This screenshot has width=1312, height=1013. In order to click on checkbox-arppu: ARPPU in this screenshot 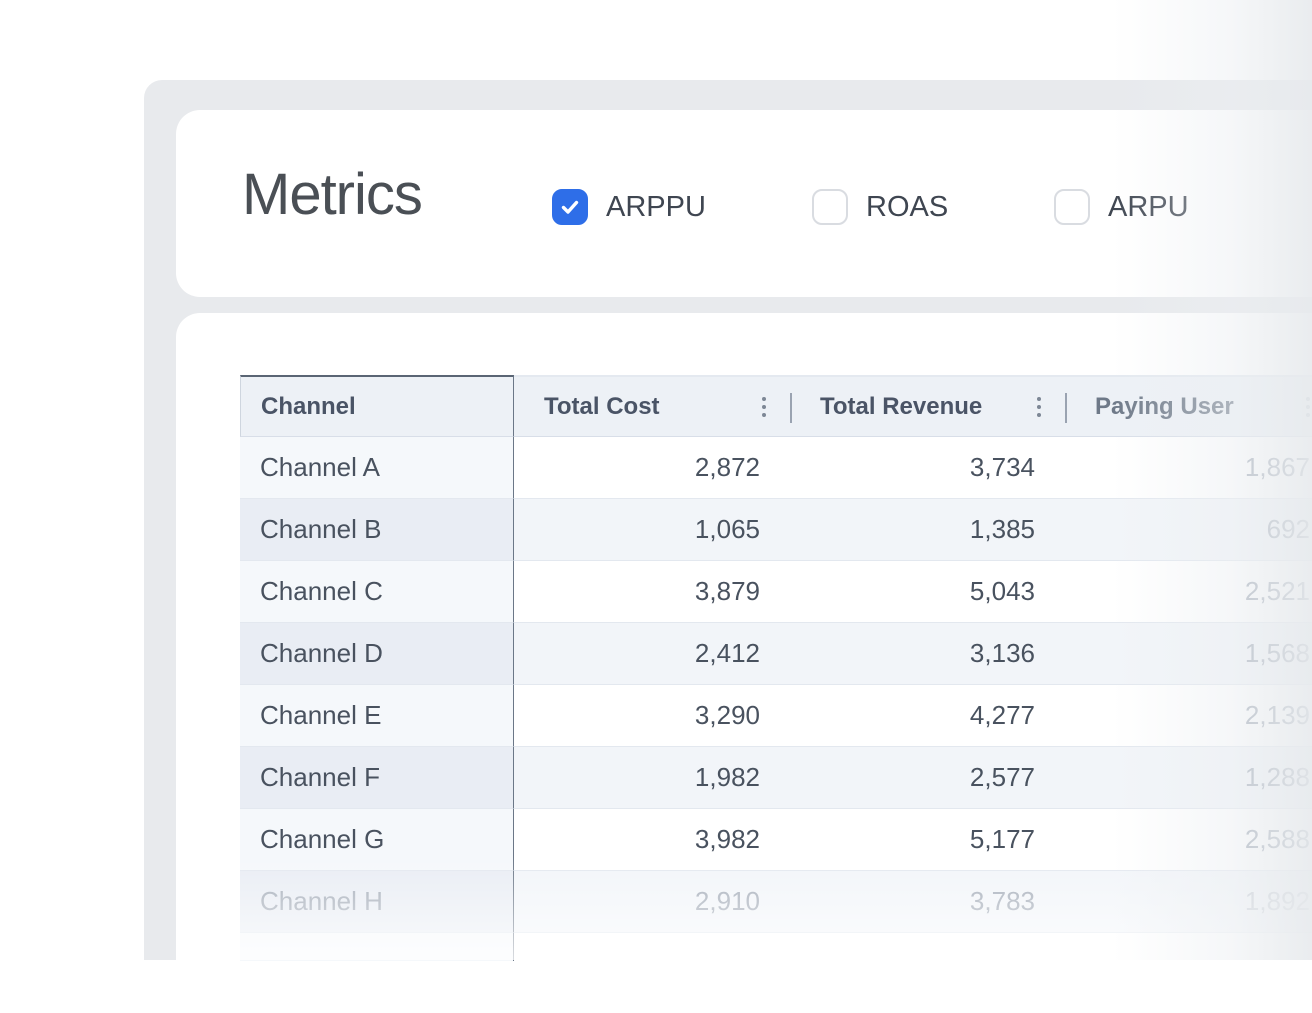, I will do `click(629, 207)`.